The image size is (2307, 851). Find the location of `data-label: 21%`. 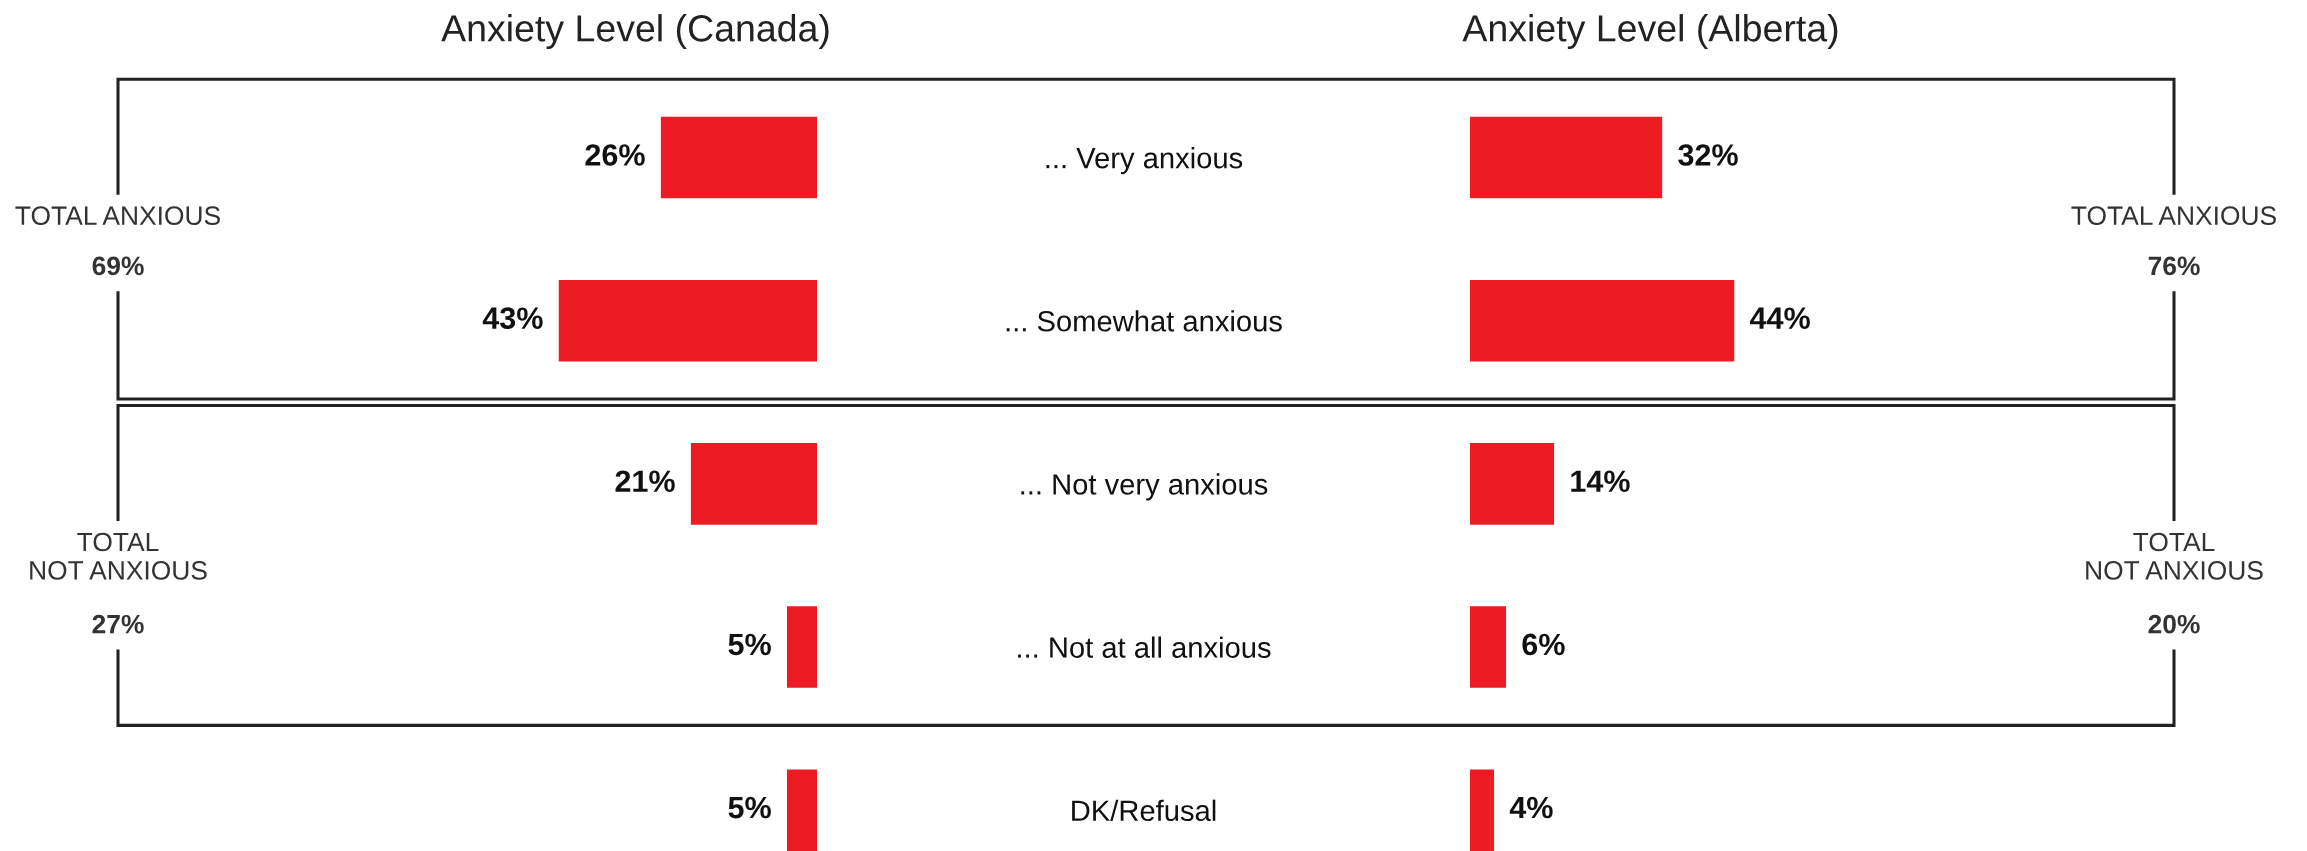

data-label: 21% is located at coordinates (645, 481).